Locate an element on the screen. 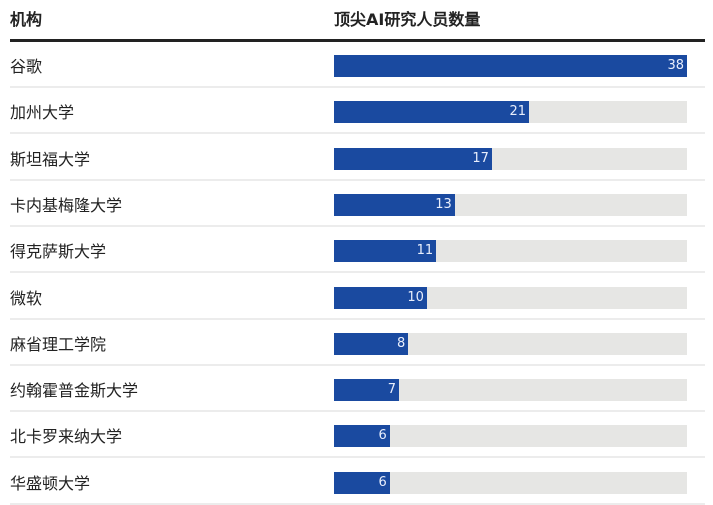 Image resolution: width=713 pixels, height=505 pixels. bar-track: 13 is located at coordinates (510, 204).